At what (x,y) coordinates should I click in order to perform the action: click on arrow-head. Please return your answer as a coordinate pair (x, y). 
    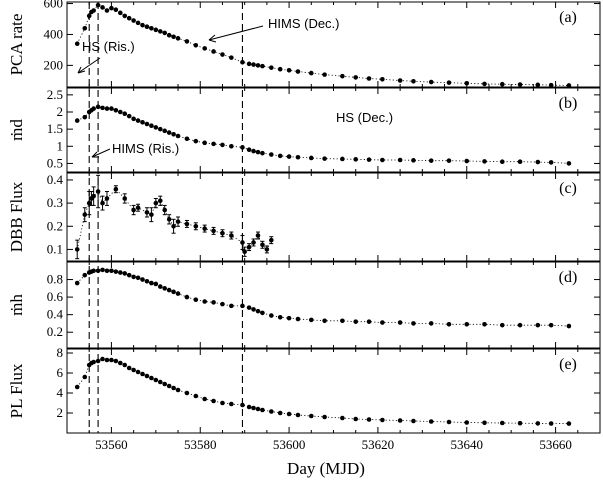
    Looking at the image, I should click on (81, 70).